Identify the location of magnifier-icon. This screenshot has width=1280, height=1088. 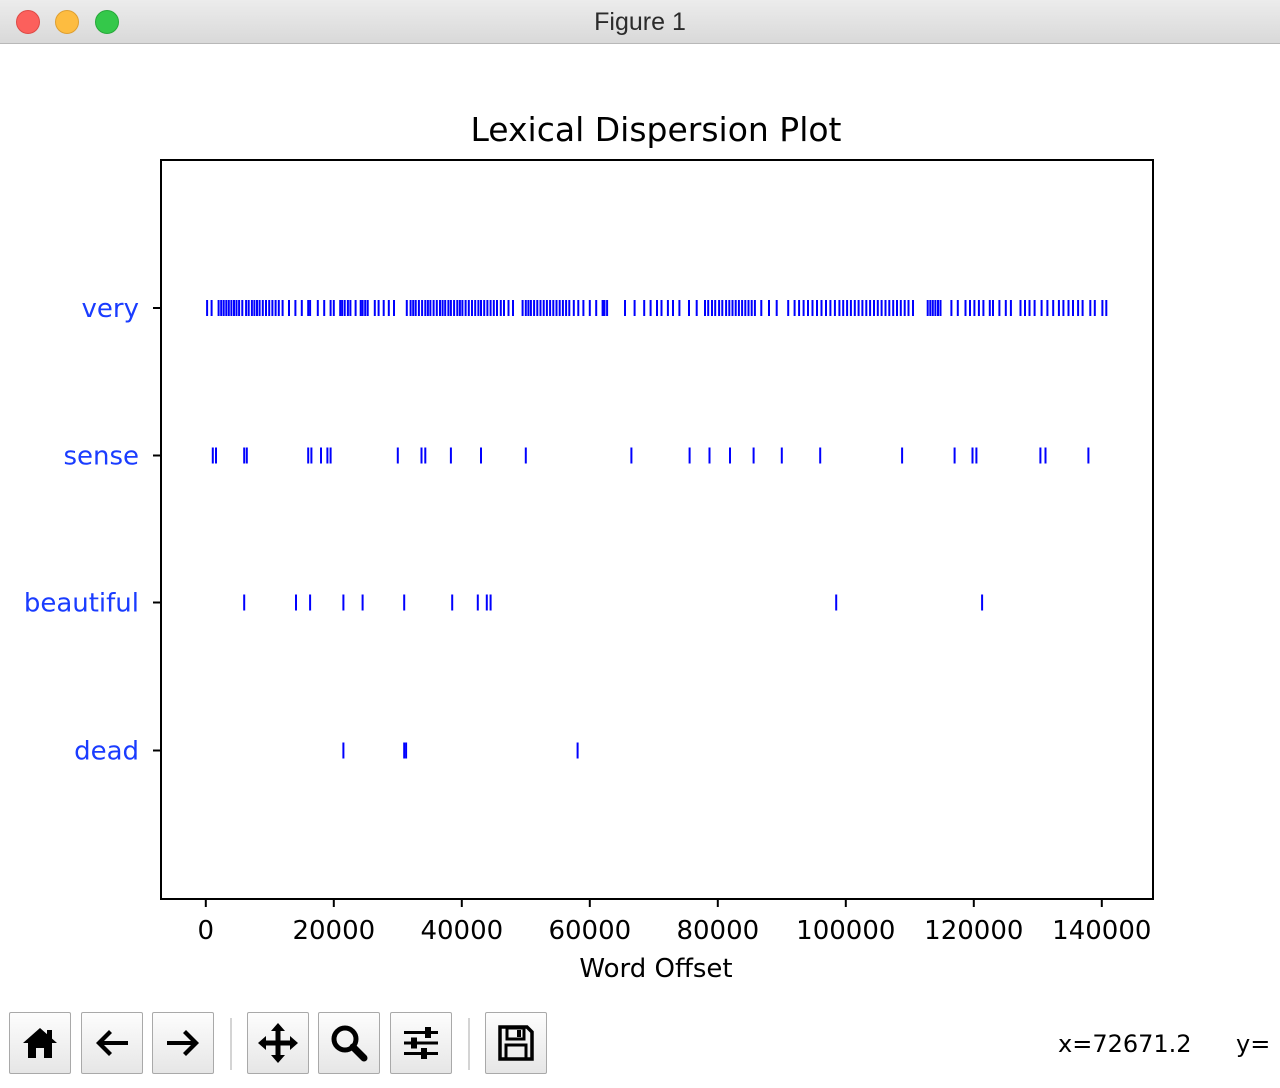
(349, 1043).